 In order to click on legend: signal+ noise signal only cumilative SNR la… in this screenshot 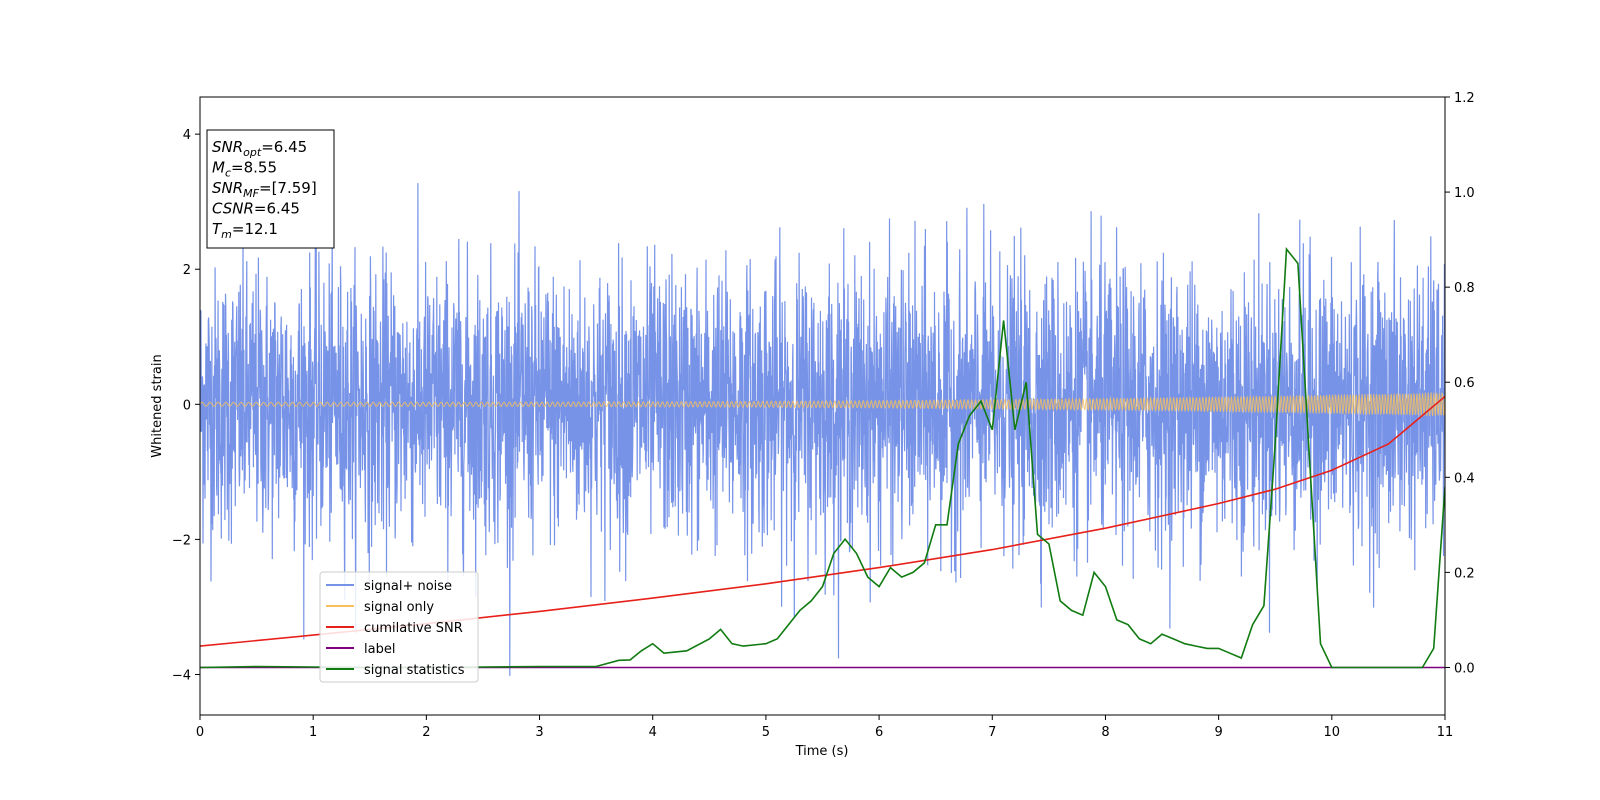, I will do `click(399, 627)`.